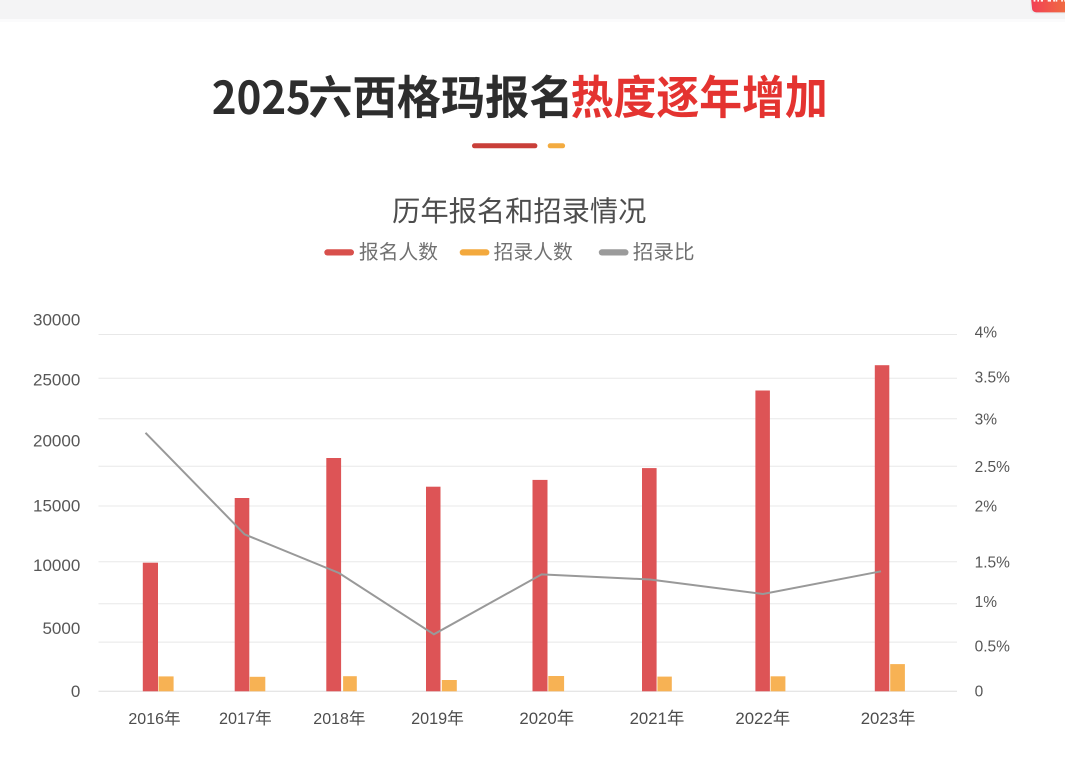 The image size is (1065, 760). Describe the element at coordinates (56, 380) in the screenshot. I see `svg-text: 25000` at that location.